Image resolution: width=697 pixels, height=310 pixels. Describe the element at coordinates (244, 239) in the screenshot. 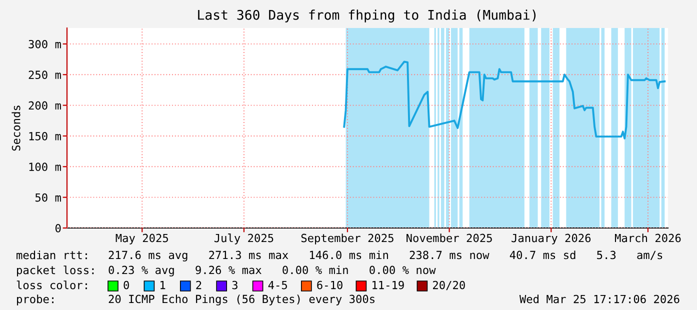

I see `x-tick-label: July 2025` at that location.